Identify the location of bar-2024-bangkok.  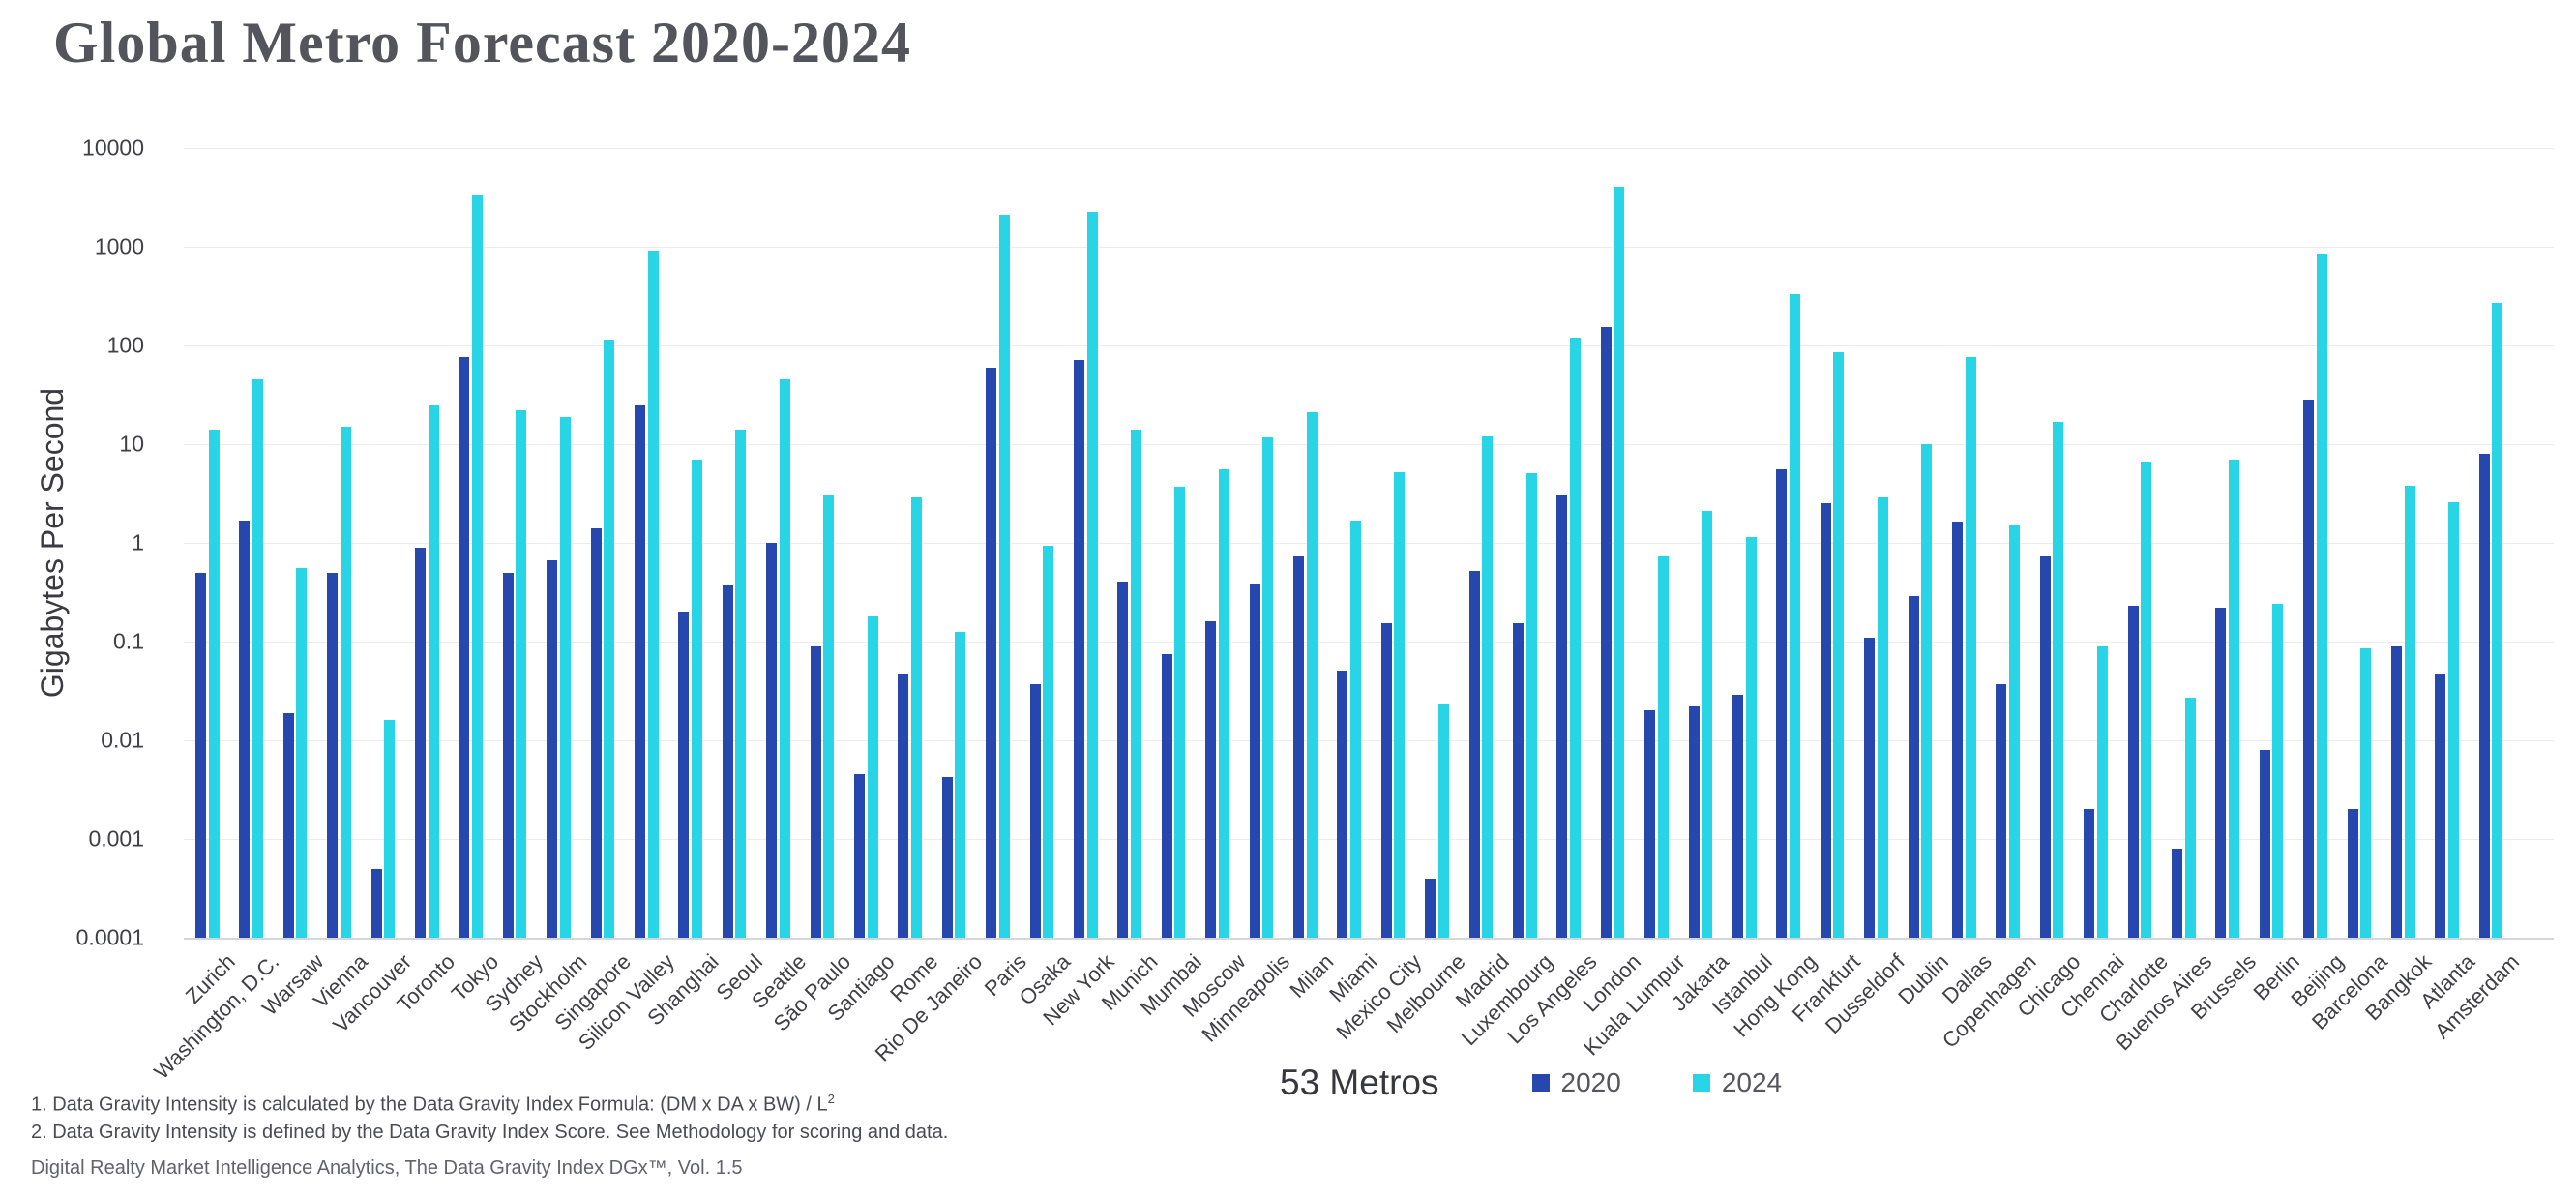
(2410, 712).